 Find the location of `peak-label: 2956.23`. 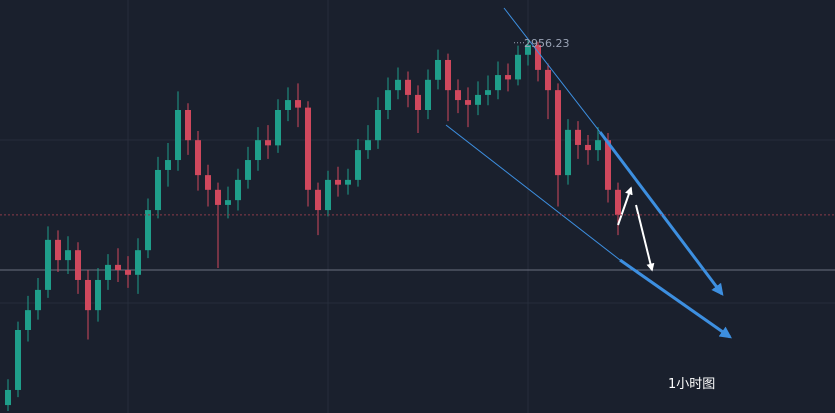

peak-label: 2956.23 is located at coordinates (547, 43).